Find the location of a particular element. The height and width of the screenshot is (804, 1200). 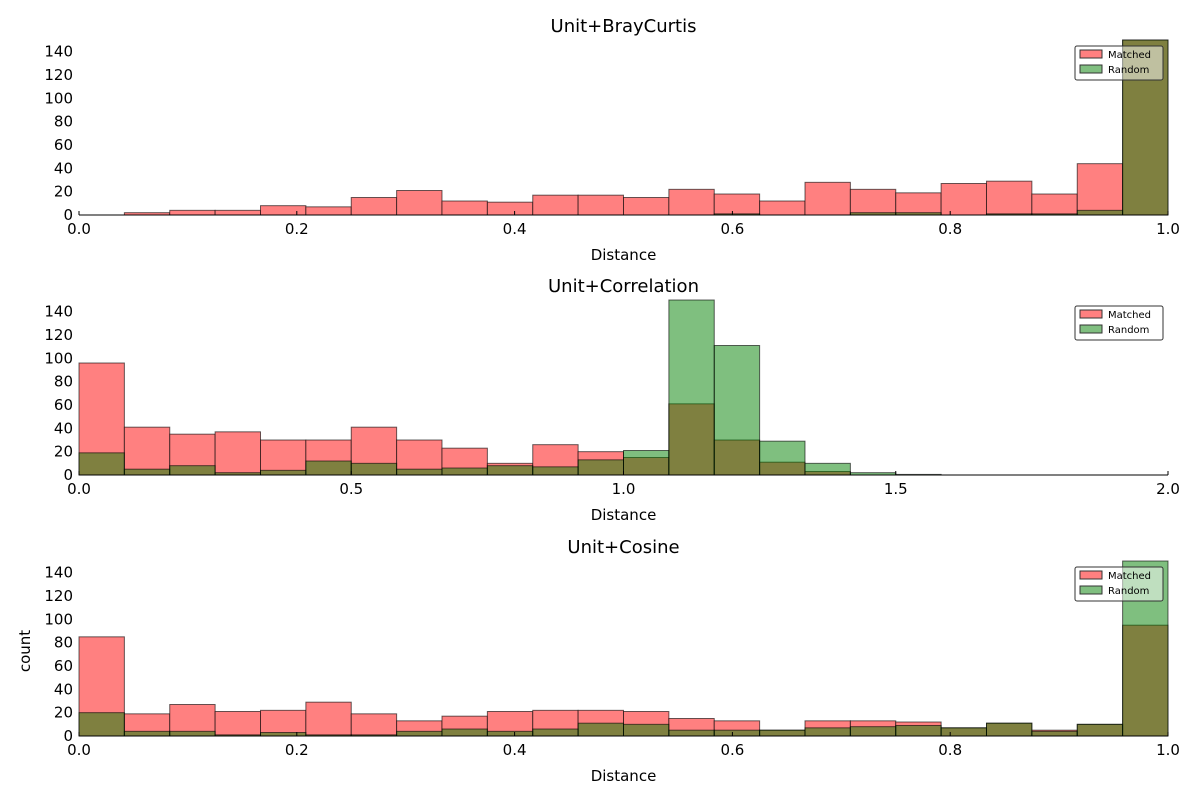

x-tick-label: 1.5 is located at coordinates (896, 489).